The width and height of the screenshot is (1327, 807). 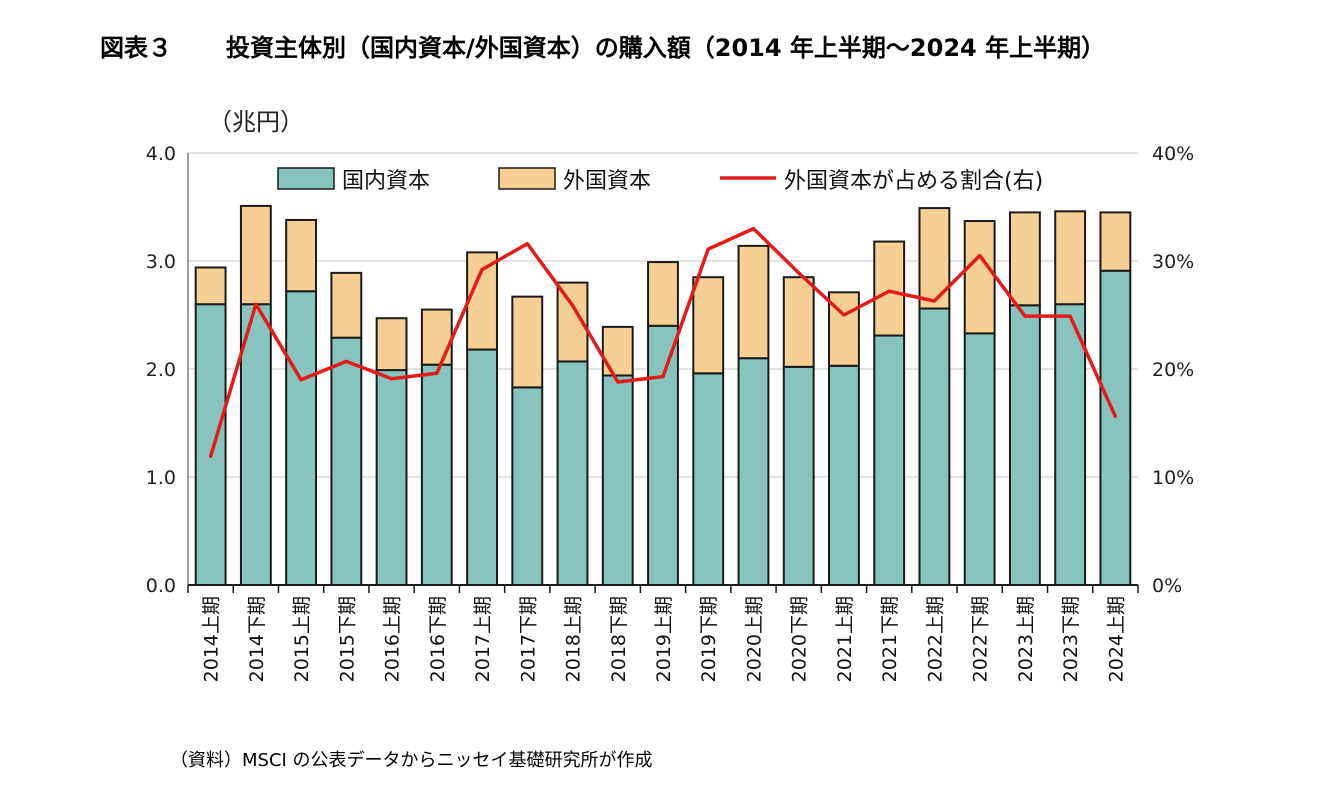 I want to click on ratio-point-2020下期, so click(x=799, y=273).